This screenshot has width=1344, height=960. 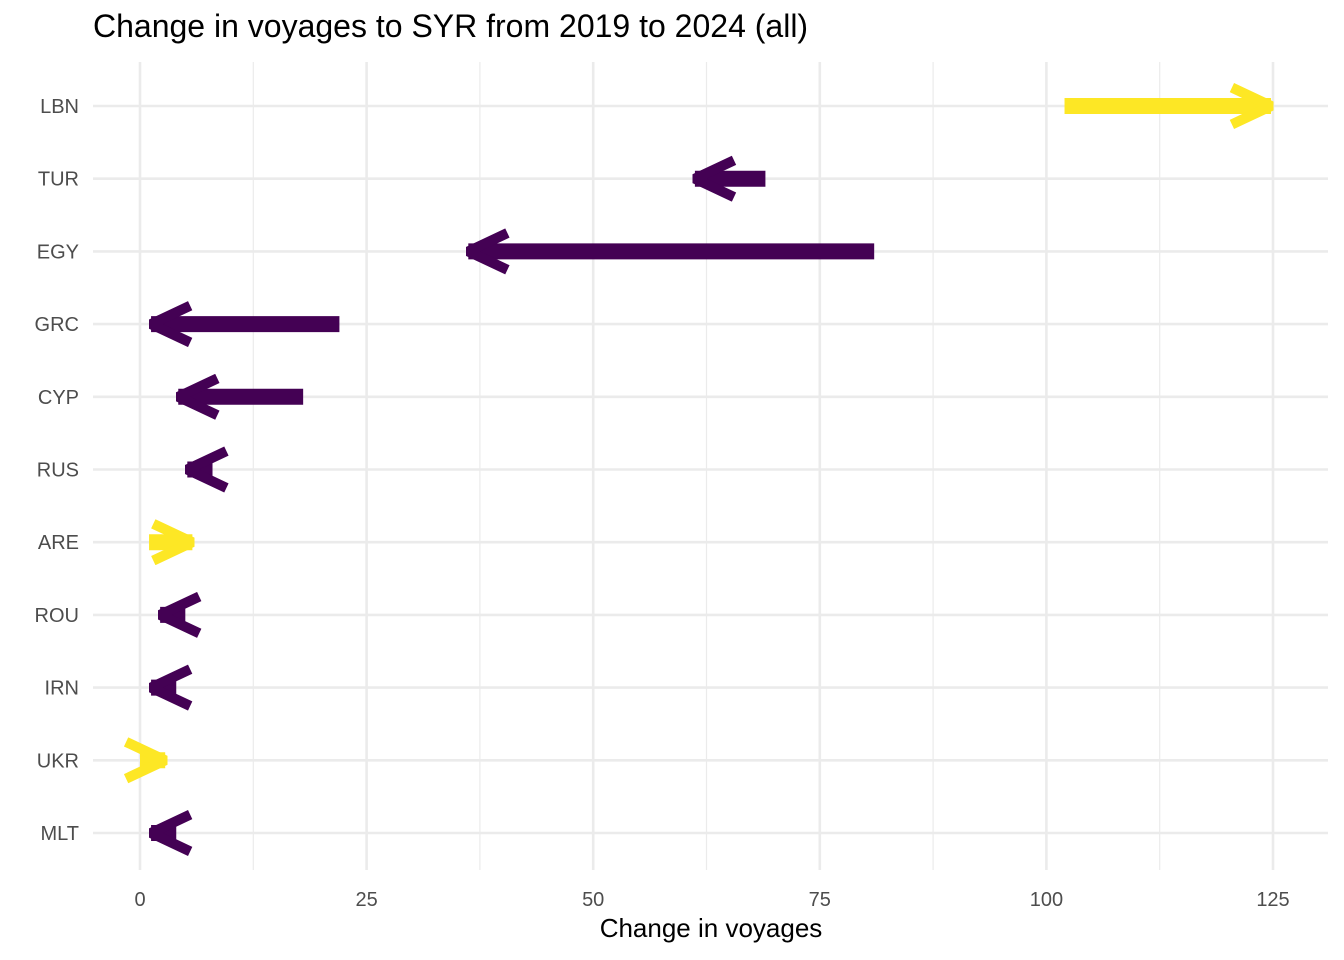 I want to click on x-tick-labels: 0 25 50 75 100 125, so click(x=711, y=900).